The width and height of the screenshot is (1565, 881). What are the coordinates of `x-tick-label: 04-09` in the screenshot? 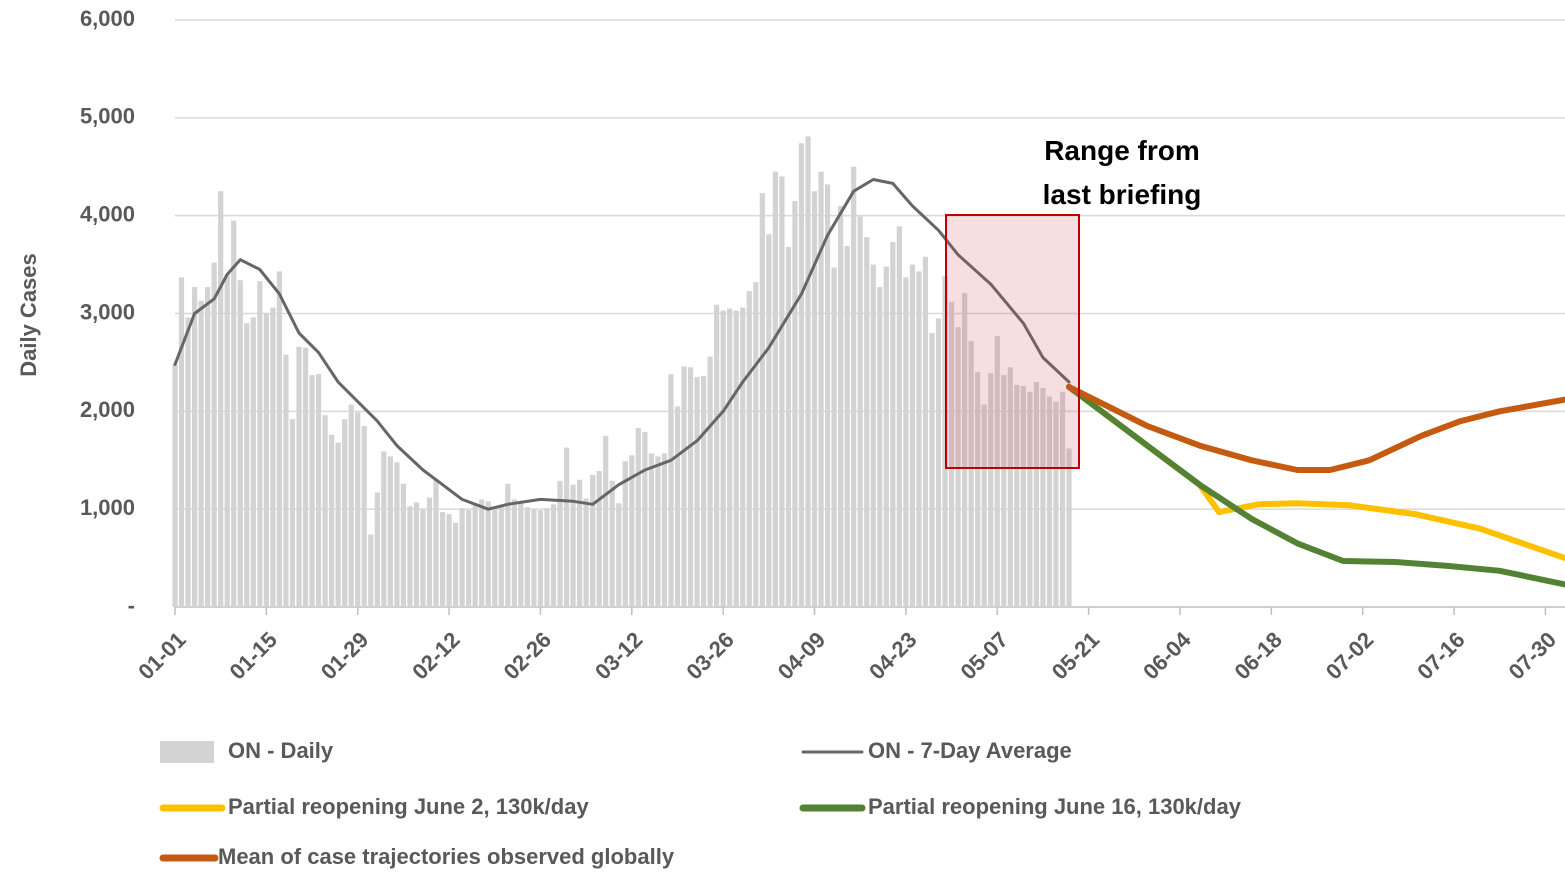 It's located at (801, 655).